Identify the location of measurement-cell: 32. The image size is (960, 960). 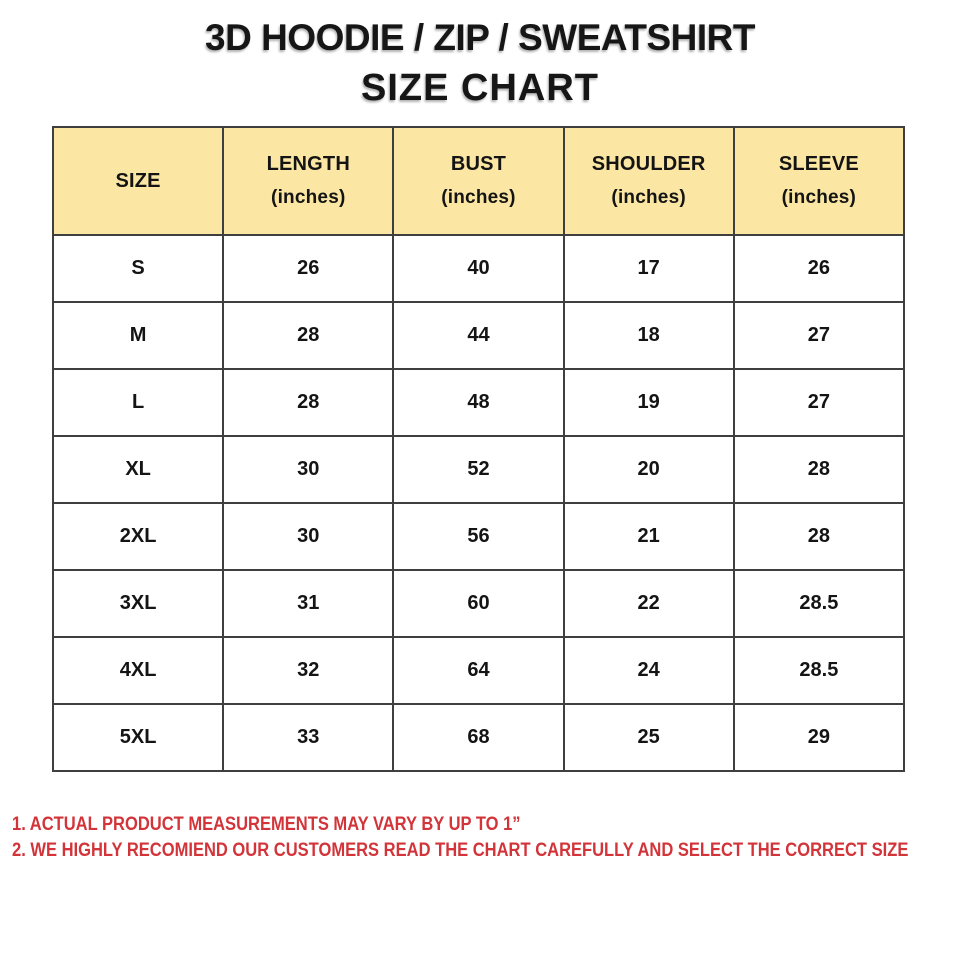
(308, 670).